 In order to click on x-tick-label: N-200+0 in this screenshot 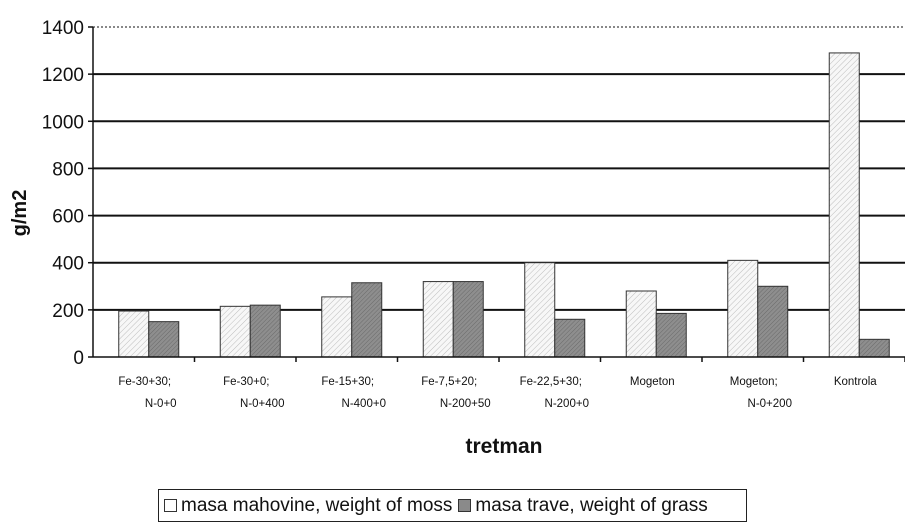, I will do `click(567, 404)`.